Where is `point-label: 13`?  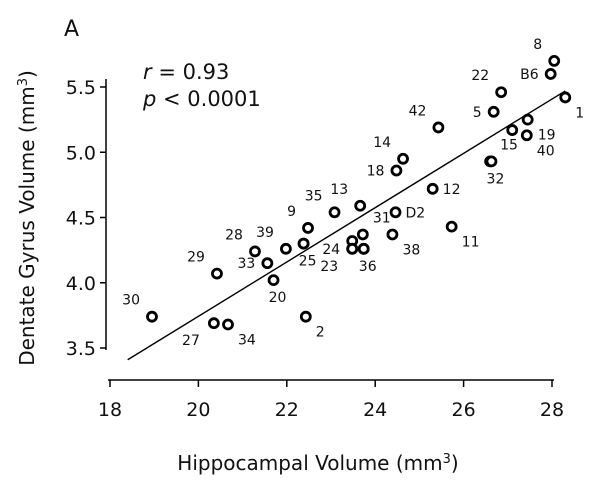 point-label: 13 is located at coordinates (339, 190).